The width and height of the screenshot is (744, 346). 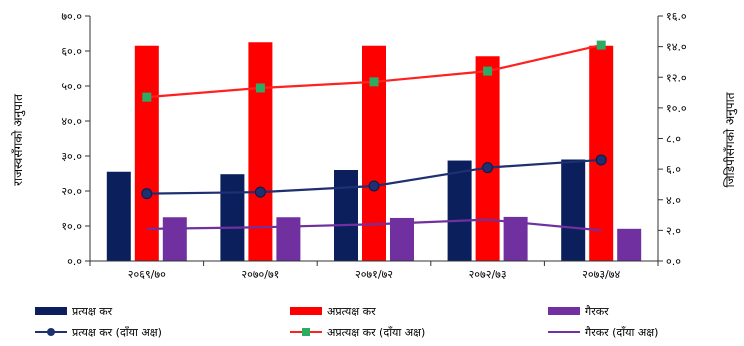 I want to click on y-tick-right-label-1: २.०, so click(x=673, y=230).